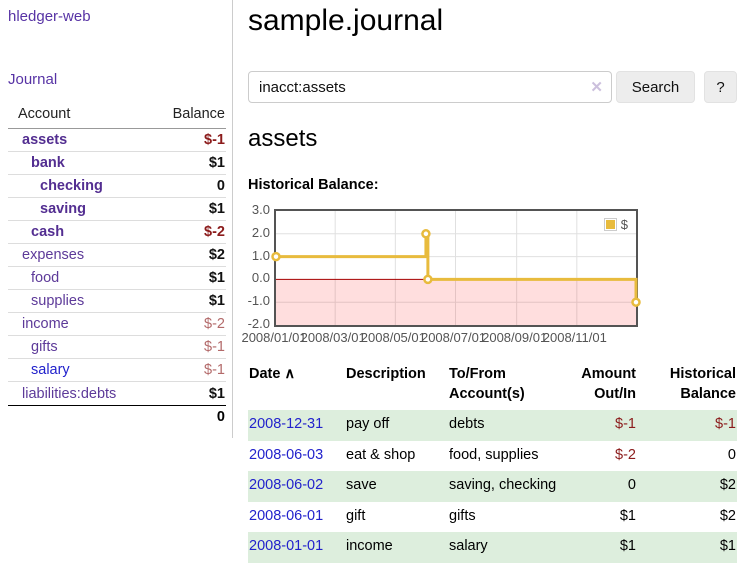 This screenshot has width=742, height=582. Describe the element at coordinates (117, 163) in the screenshot. I see `account-row: bank $1` at that location.